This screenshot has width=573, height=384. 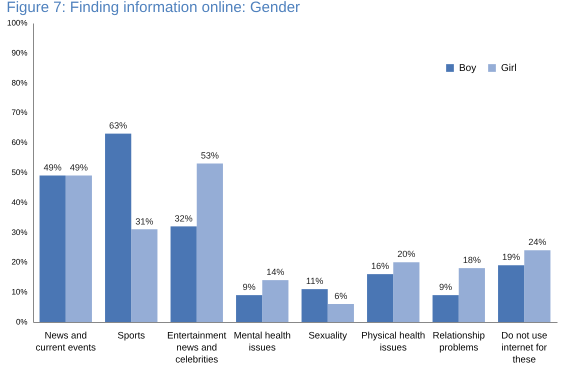 I want to click on y-tick-label: 70%, so click(x=19, y=113).